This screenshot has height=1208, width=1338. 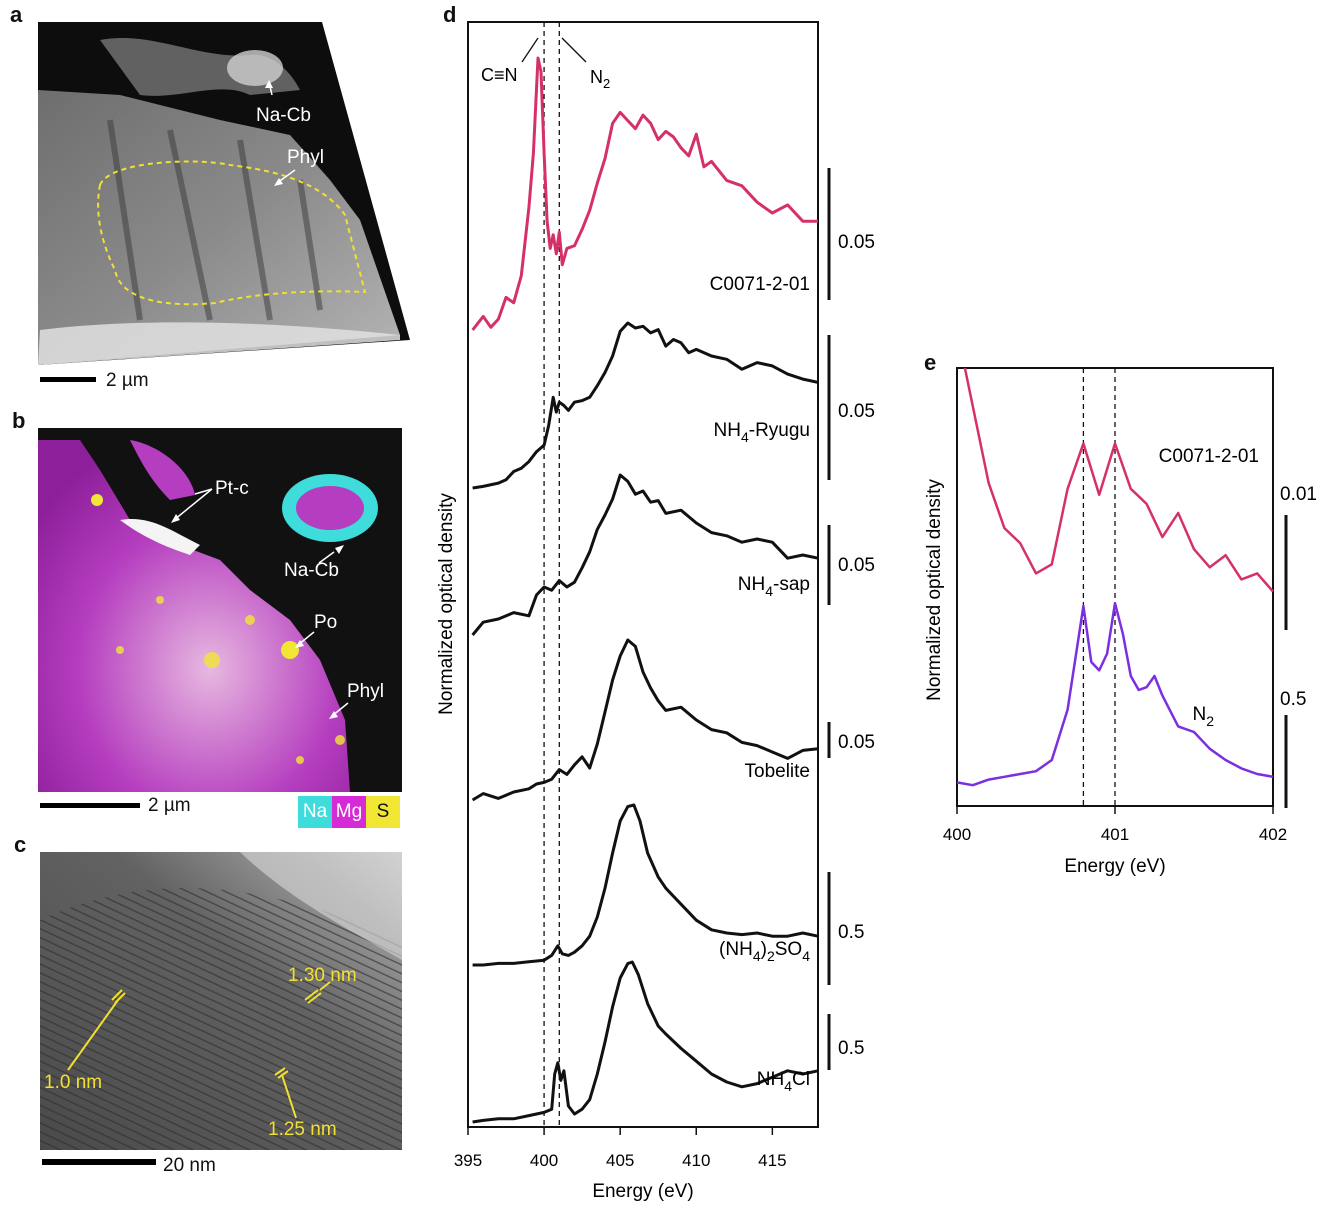 What do you see at coordinates (90, 805) in the screenshot?
I see `scale-bar-b` at bounding box center [90, 805].